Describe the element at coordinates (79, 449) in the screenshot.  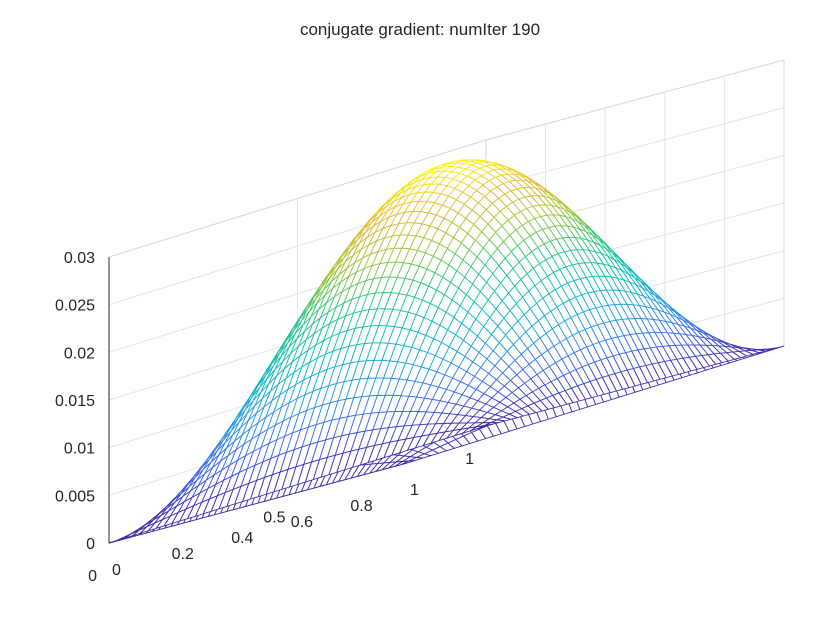
I see `z-tick-label: 0.01` at that location.